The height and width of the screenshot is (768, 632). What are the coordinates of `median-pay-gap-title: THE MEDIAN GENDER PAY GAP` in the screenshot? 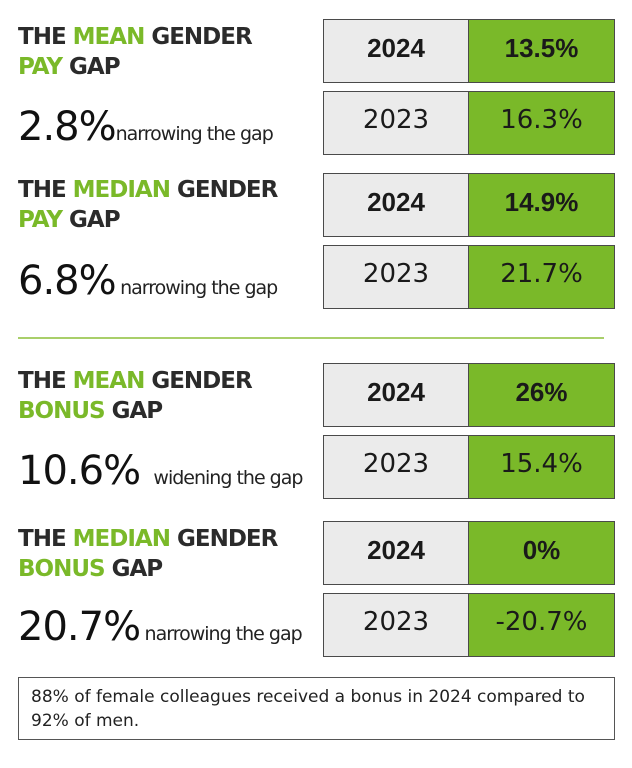 It's located at (148, 205).